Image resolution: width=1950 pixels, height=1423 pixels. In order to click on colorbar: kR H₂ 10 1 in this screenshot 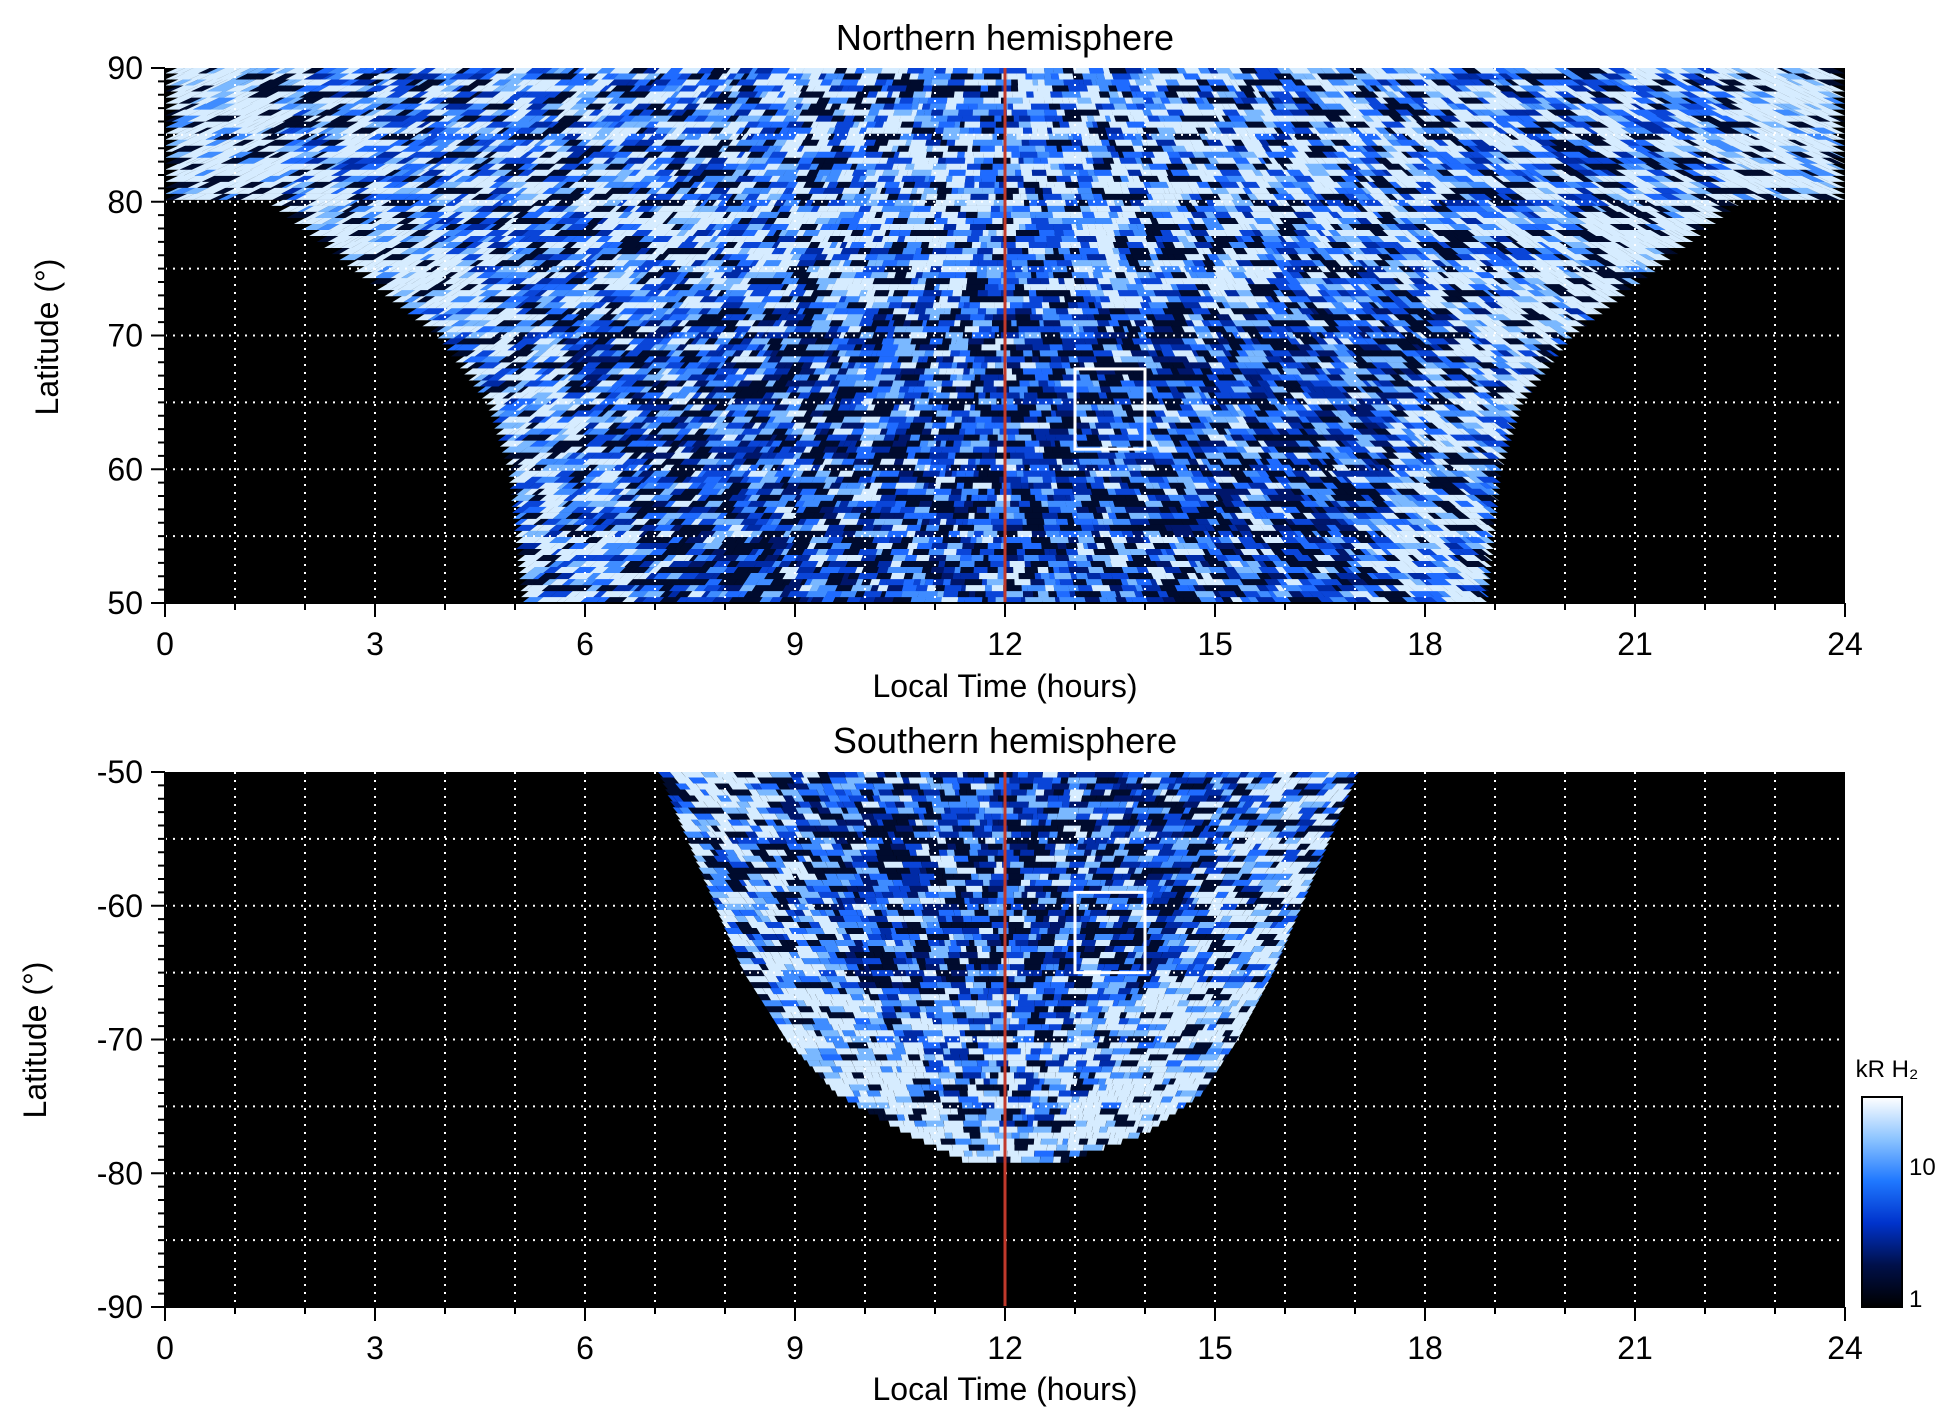, I will do `click(1896, 1184)`.